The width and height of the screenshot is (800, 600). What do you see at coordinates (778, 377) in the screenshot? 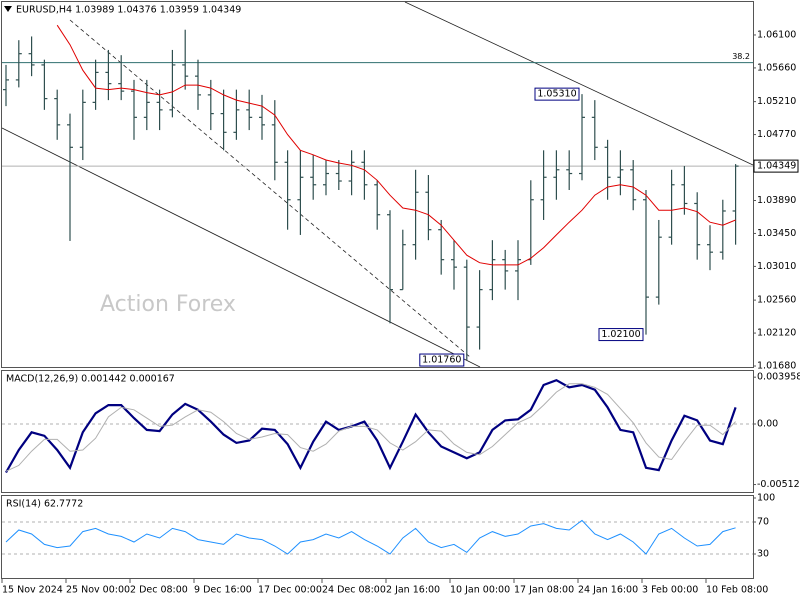
I see `y-tick-label: 0.003958` at bounding box center [778, 377].